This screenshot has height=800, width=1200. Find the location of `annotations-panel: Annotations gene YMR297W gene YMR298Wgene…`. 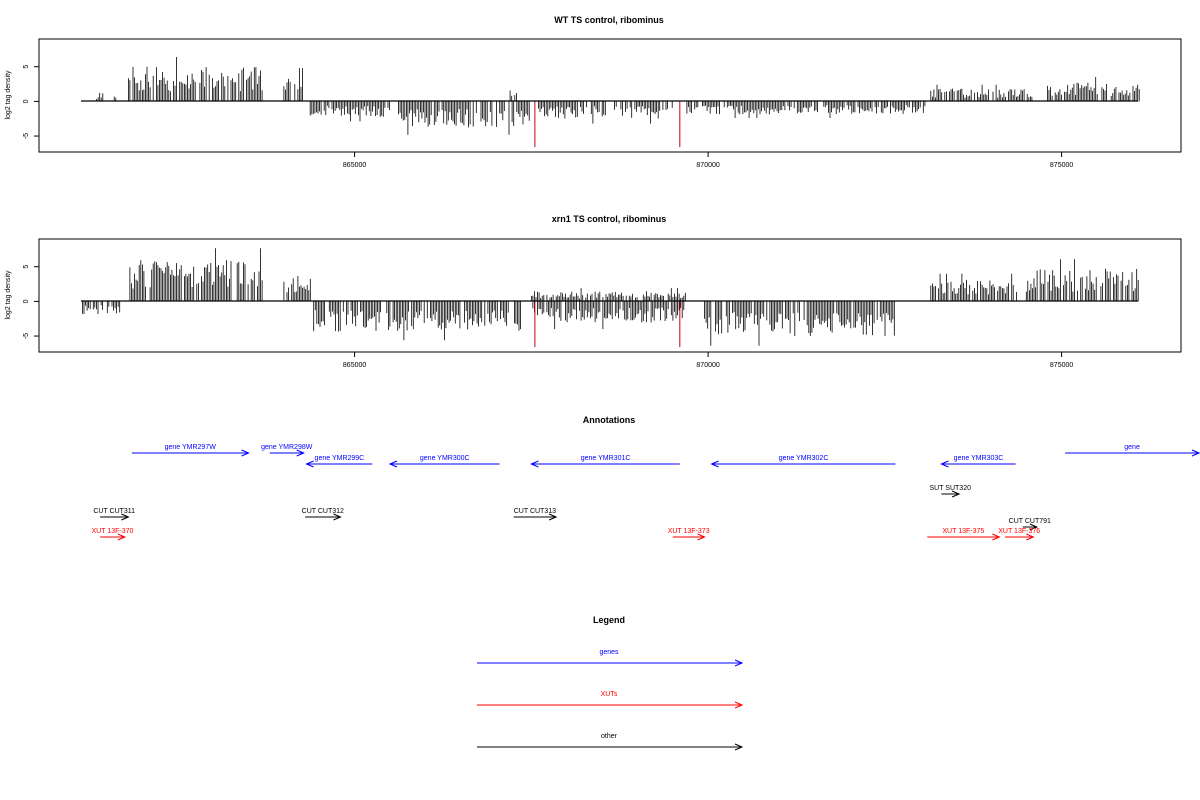

annotations-panel: Annotations gene YMR297W gene YMR298Wgene… is located at coordinates (646, 478).